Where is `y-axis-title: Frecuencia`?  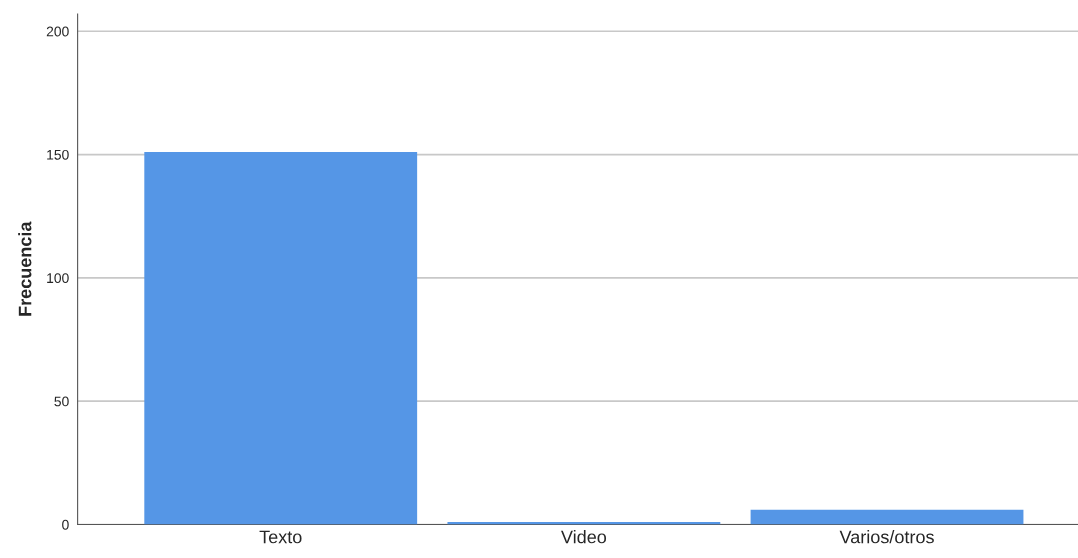 y-axis-title: Frecuencia is located at coordinates (25, 268).